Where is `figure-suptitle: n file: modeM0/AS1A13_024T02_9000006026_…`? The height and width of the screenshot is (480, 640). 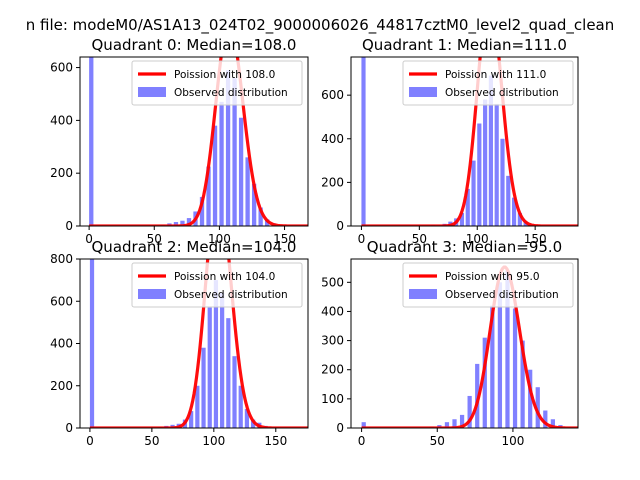
figure-suptitle: n file: modeM0/AS1A13_024T02_9000006026_… is located at coordinates (320, 25).